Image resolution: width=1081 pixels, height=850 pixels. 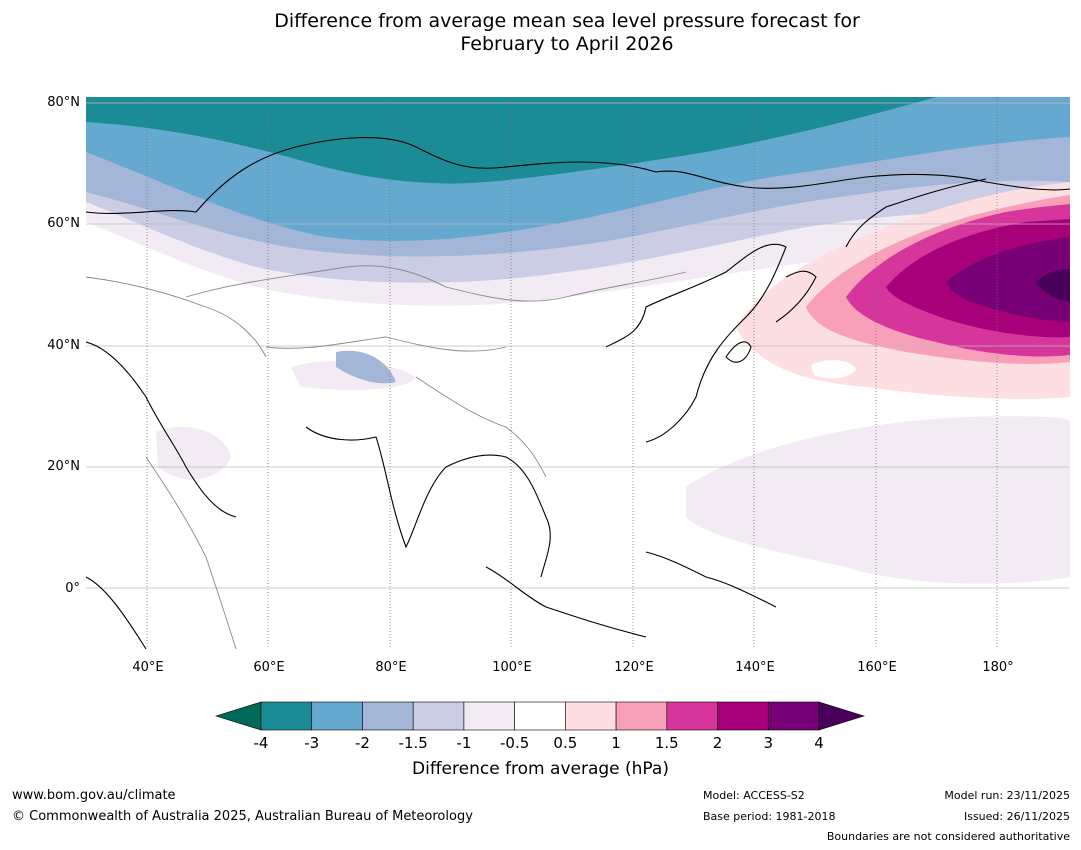 What do you see at coordinates (1007, 795) in the screenshot?
I see `model-run-text: Model run: 23/11/2025` at bounding box center [1007, 795].